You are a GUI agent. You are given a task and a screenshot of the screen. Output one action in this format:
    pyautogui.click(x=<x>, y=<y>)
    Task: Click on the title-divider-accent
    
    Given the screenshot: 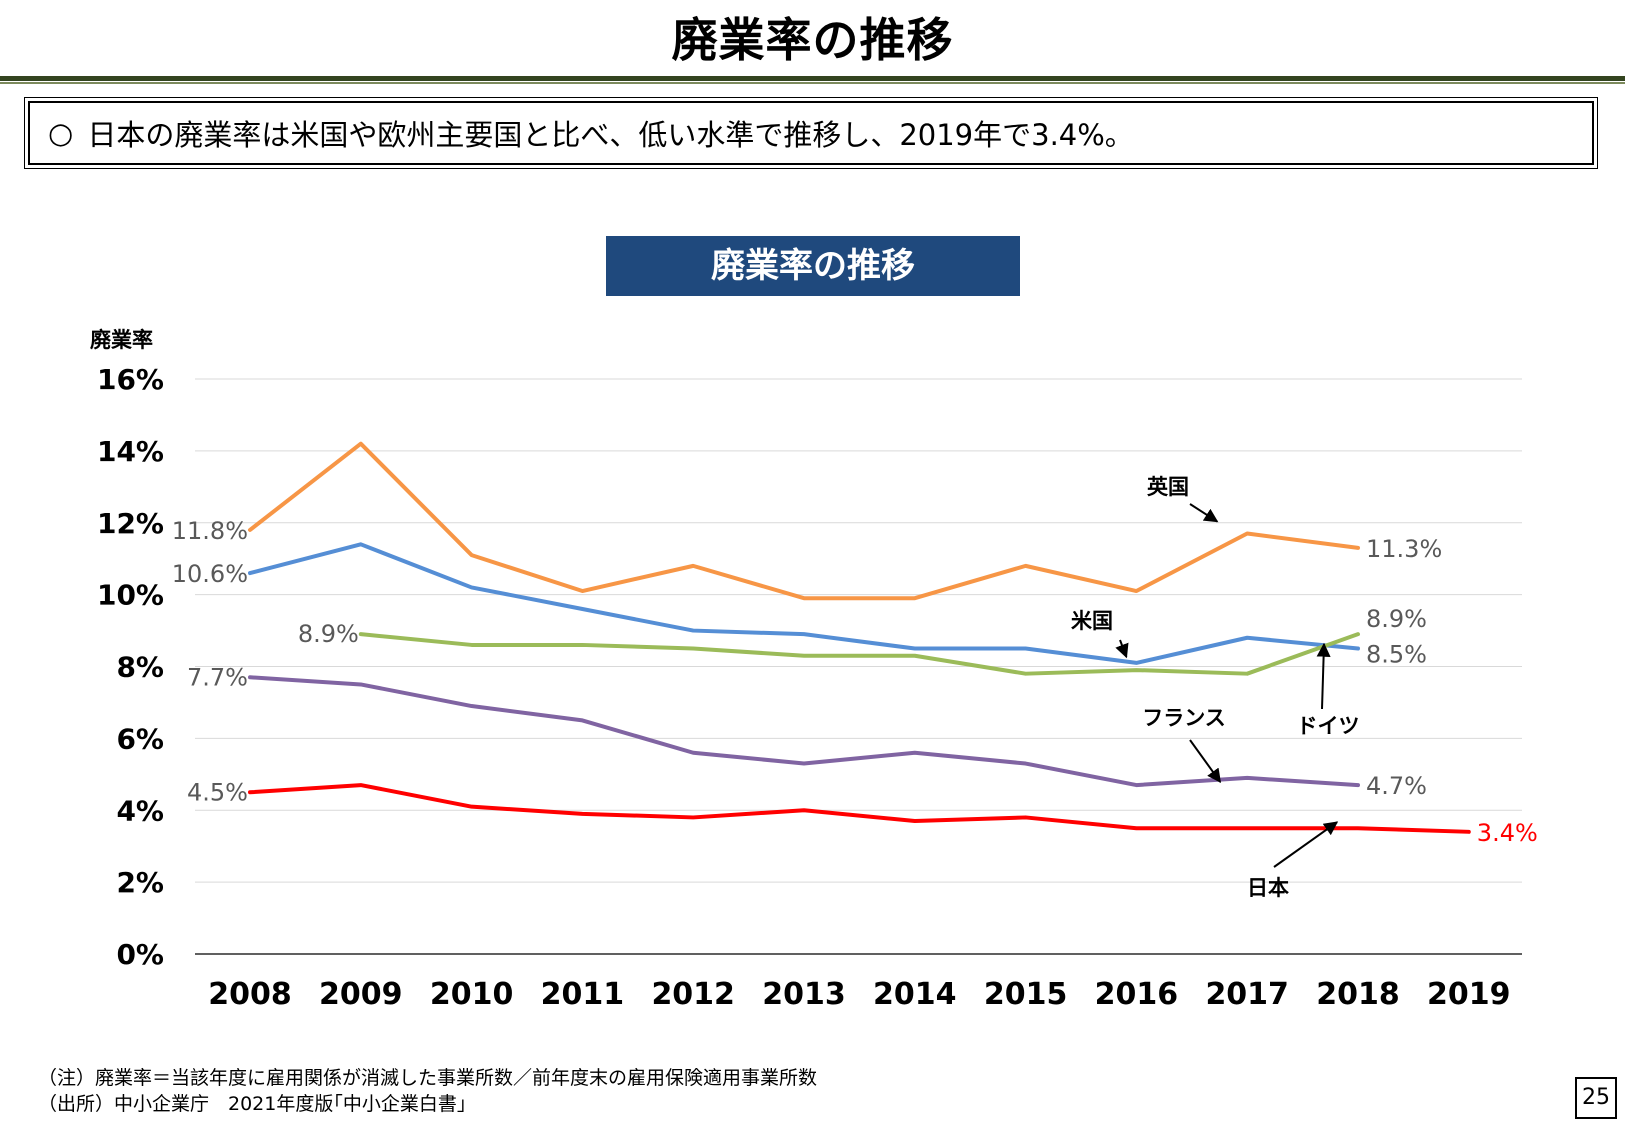 What is the action you would take?
    pyautogui.click(x=812, y=83)
    